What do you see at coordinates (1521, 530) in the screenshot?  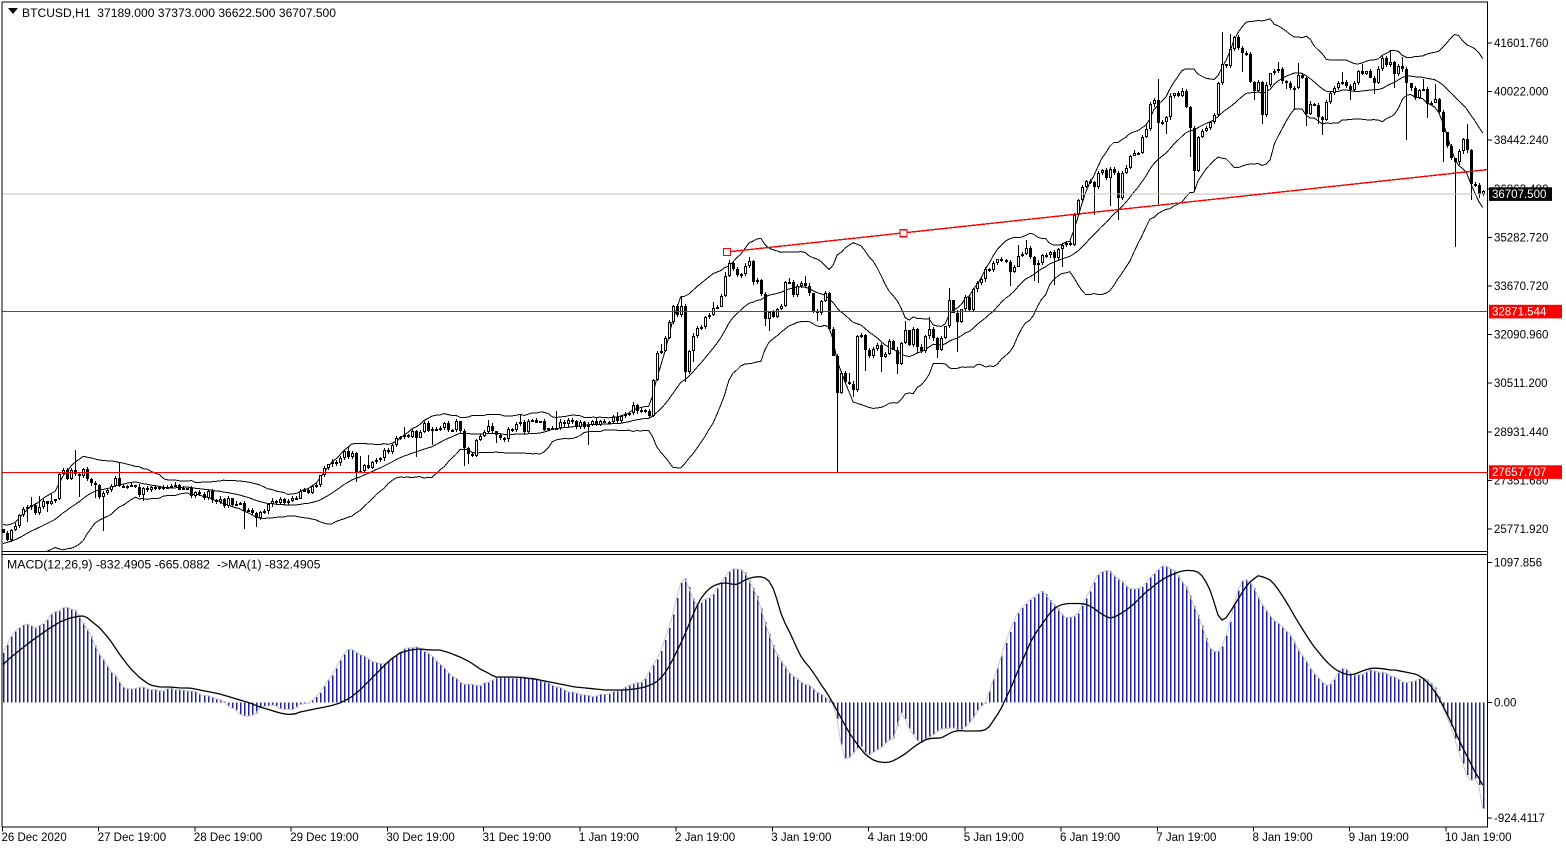 I see `svg-text: 25771.920` at bounding box center [1521, 530].